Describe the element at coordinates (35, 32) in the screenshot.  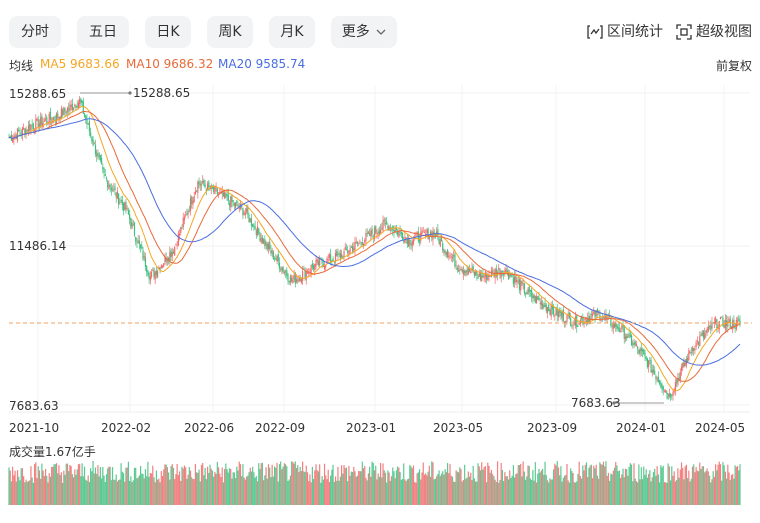
I see `tab-intraday: 分时` at that location.